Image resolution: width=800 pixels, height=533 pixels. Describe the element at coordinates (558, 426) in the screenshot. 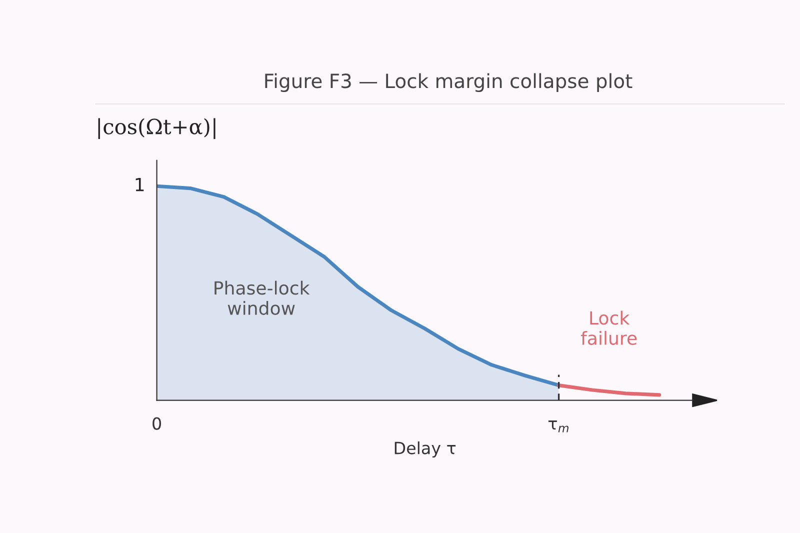

I see `x-tick-label: τ$_{m}$` at that location.